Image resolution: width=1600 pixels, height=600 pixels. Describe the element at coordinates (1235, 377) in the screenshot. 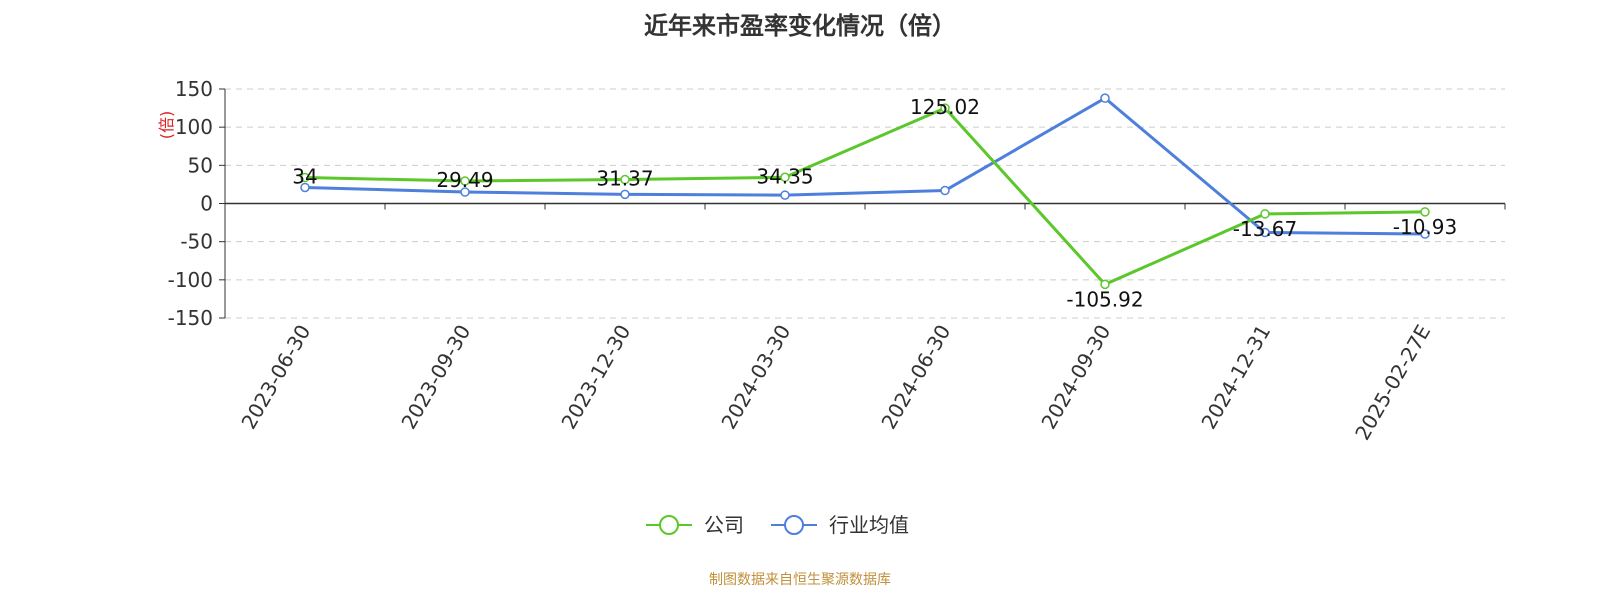

I see `x-tick-label: 2024-12-31` at that location.